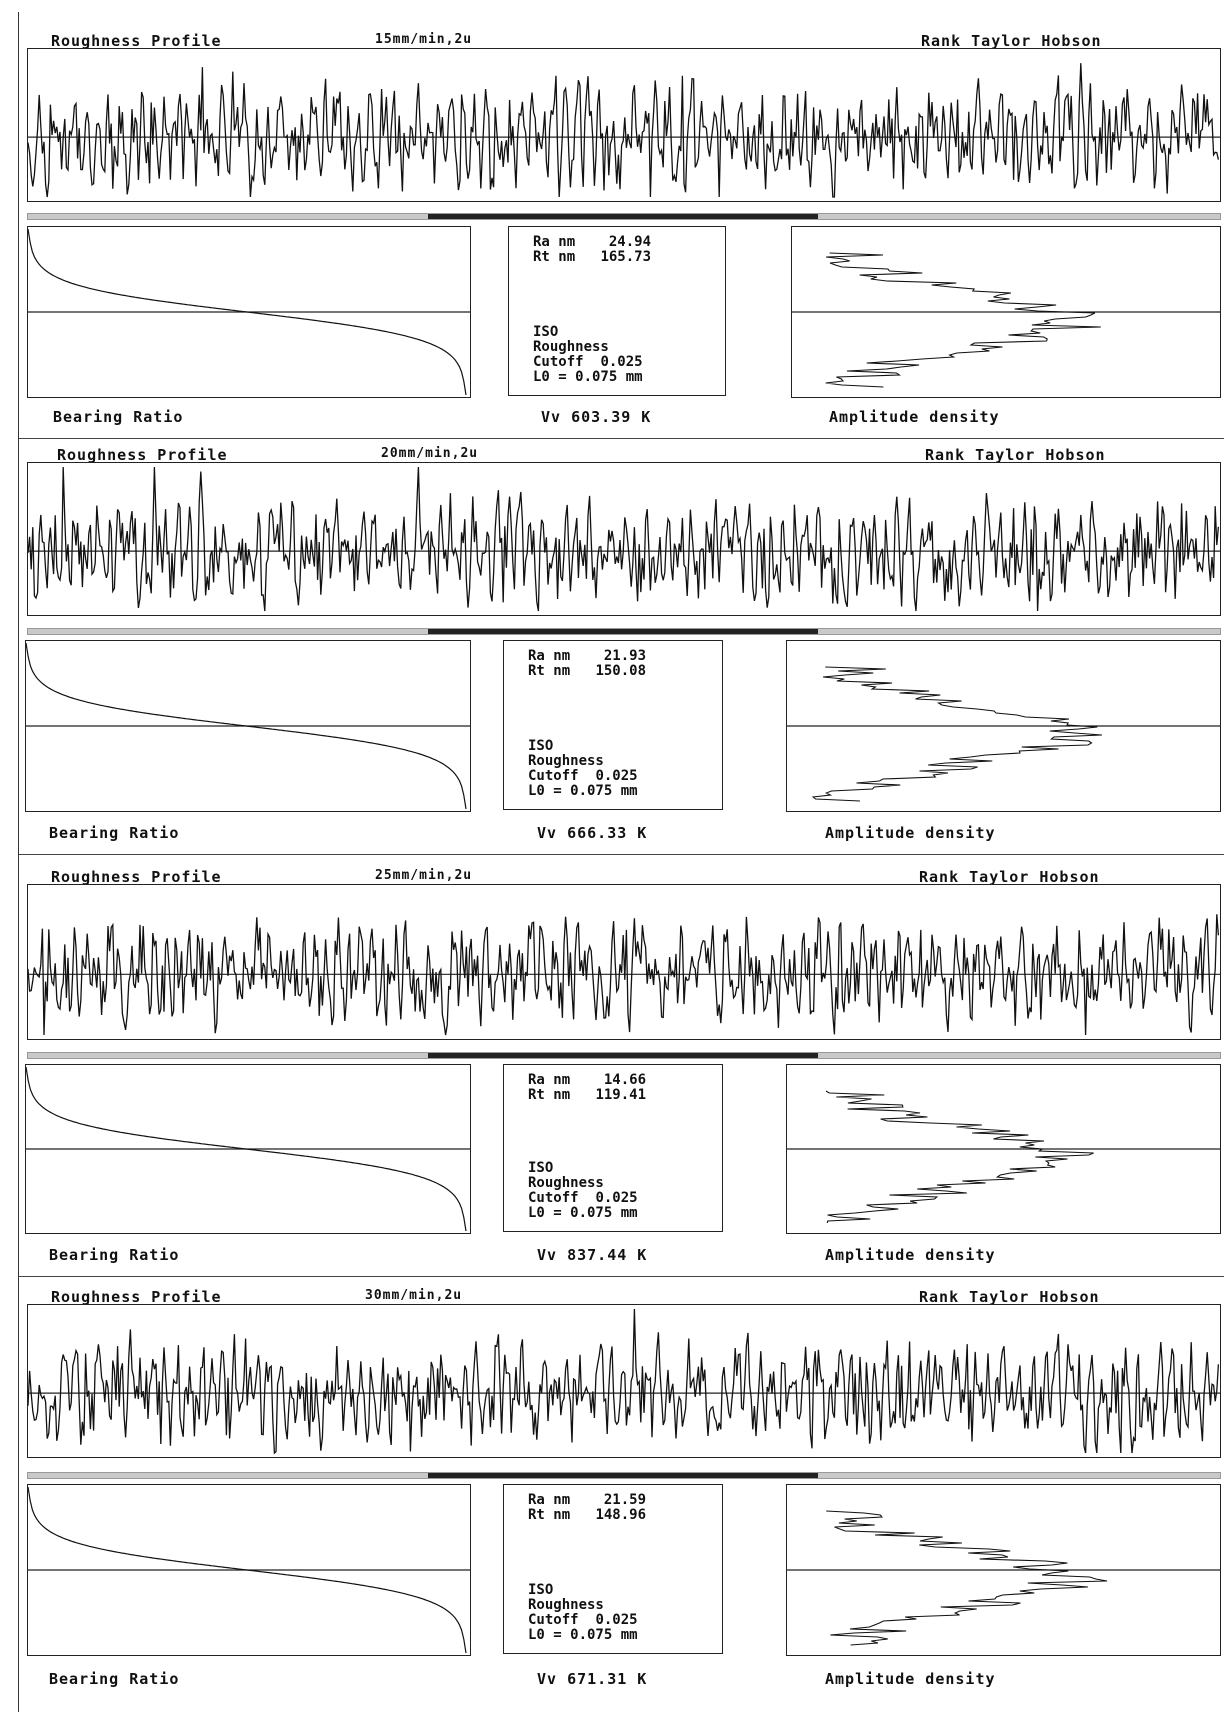 The height and width of the screenshot is (1715, 1228). What do you see at coordinates (592, 1255) in the screenshot?
I see `vv-value: Vv 837.44 K` at bounding box center [592, 1255].